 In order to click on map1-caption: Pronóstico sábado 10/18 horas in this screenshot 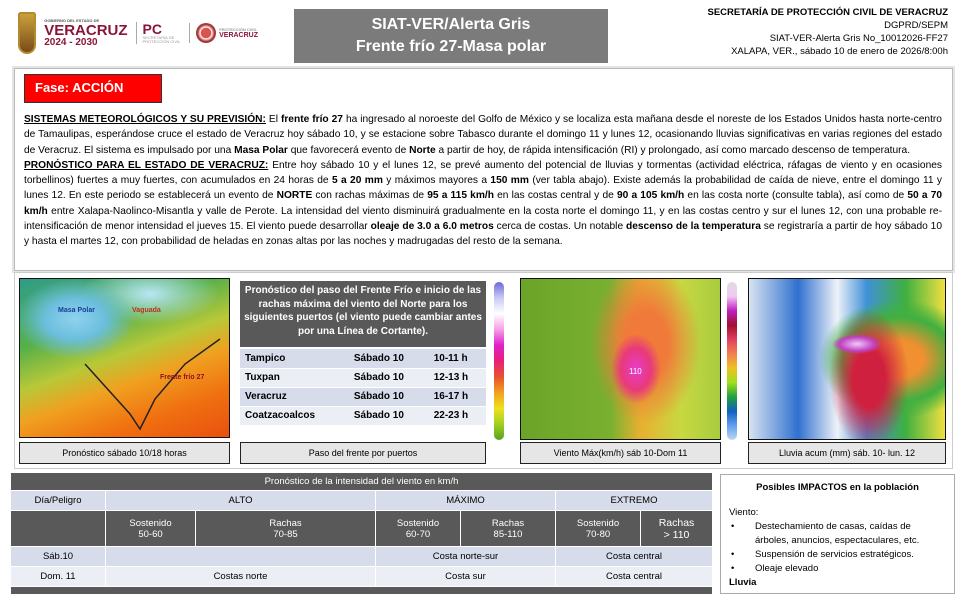, I will do `click(124, 453)`.